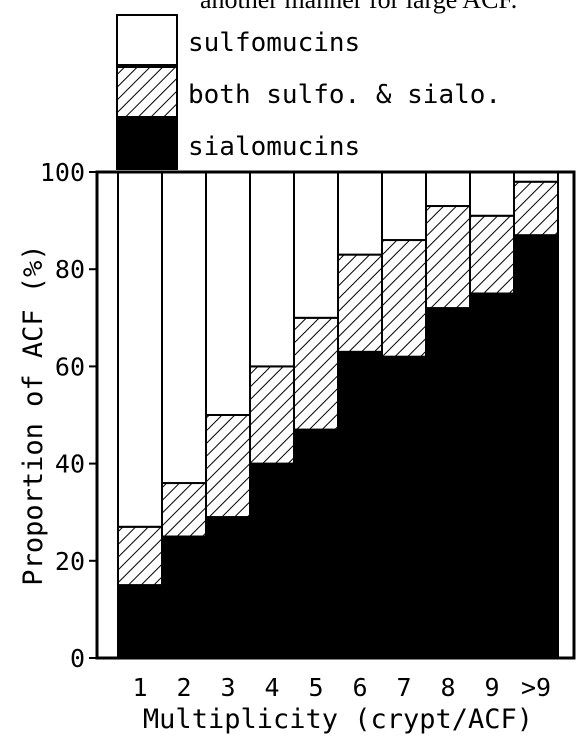 This screenshot has height=740, width=581. What do you see at coordinates (227, 687) in the screenshot?
I see `x-tick-label-3: 3` at bounding box center [227, 687].